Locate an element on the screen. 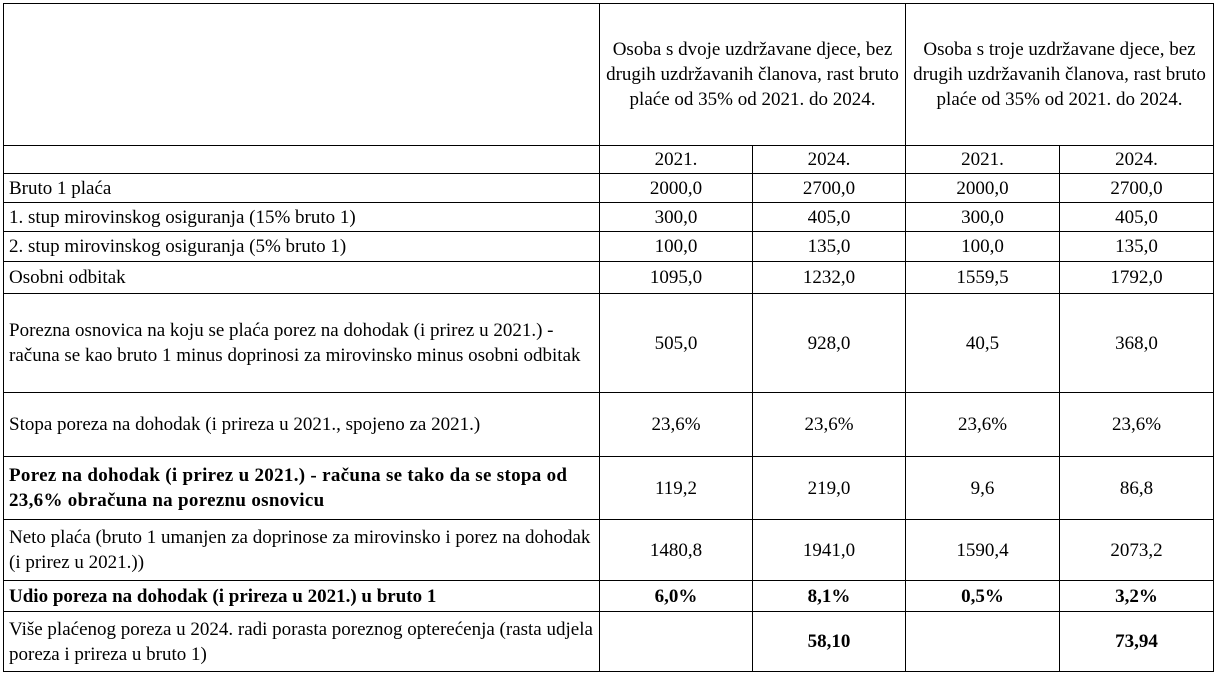  value-cell: 1095,0 is located at coordinates (676, 277).